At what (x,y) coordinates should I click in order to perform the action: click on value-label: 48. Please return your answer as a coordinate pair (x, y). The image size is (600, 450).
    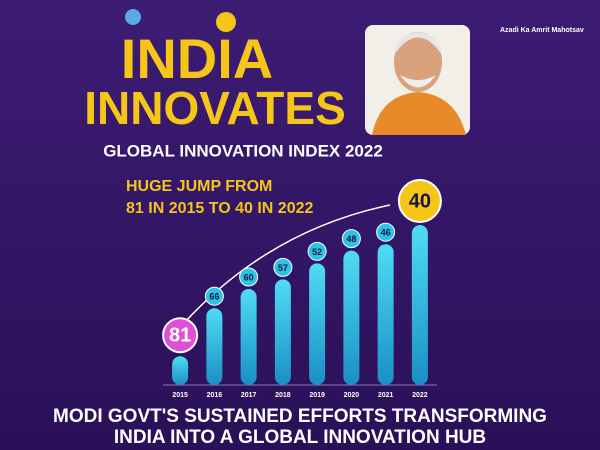
    Looking at the image, I should click on (351, 239).